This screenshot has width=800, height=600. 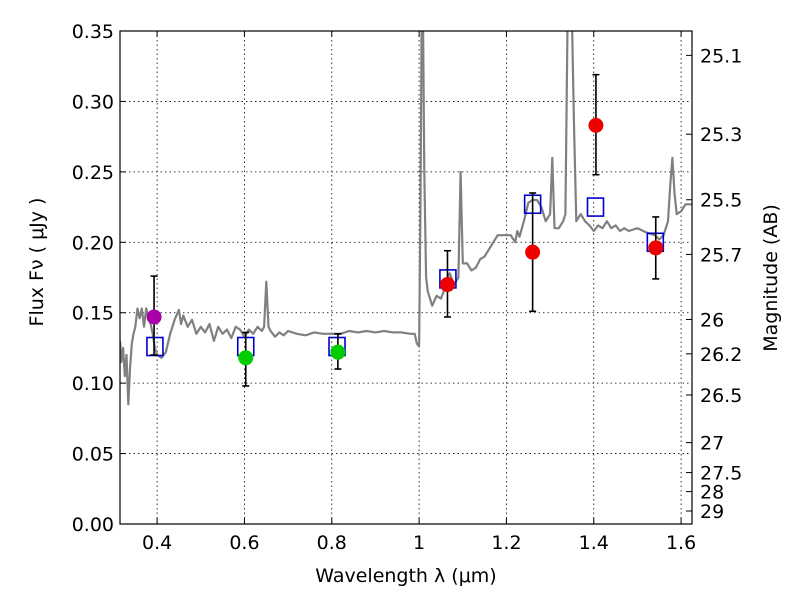 What do you see at coordinates (721, 355) in the screenshot?
I see `right-tick-label: 26.2` at bounding box center [721, 355].